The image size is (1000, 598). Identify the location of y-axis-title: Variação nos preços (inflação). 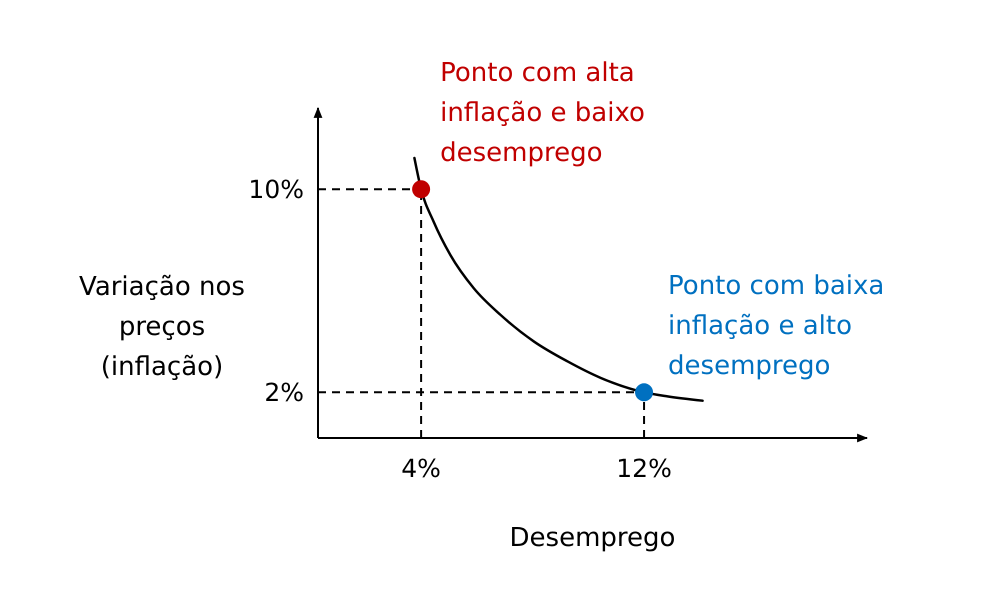
(162, 327).